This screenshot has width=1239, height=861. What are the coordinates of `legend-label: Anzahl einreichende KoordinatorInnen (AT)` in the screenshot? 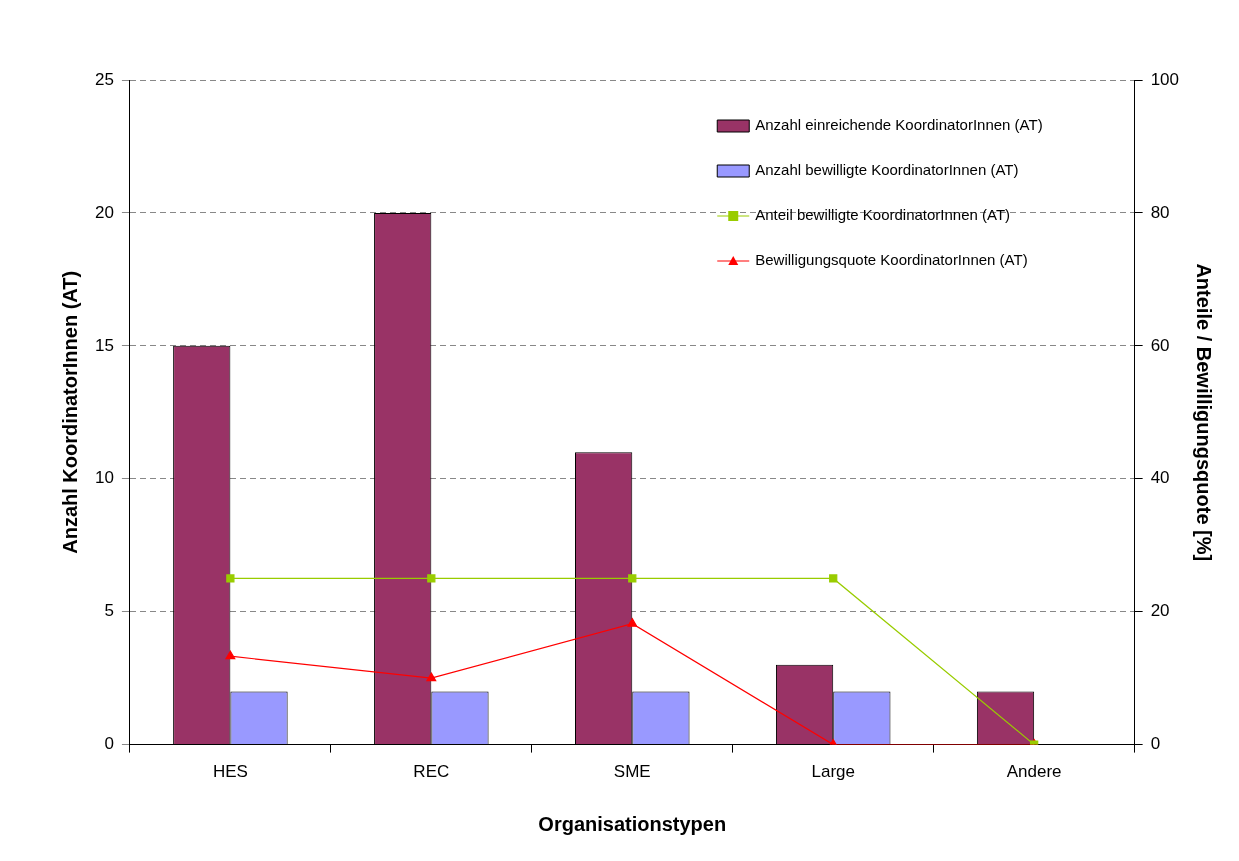 It's located at (899, 125).